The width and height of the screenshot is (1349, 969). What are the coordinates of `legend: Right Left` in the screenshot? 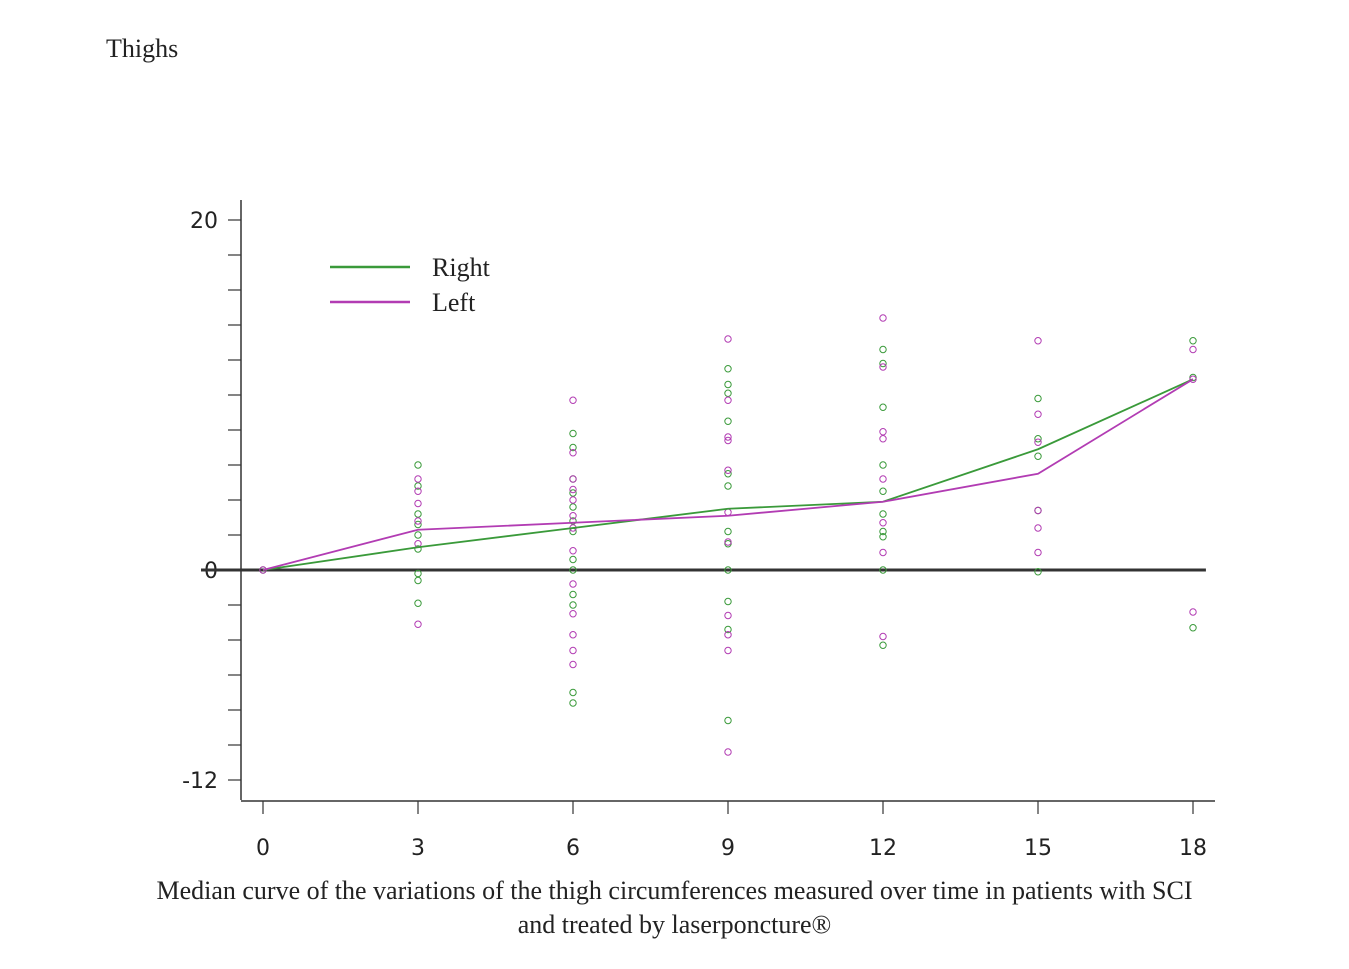 It's located at (410, 285).